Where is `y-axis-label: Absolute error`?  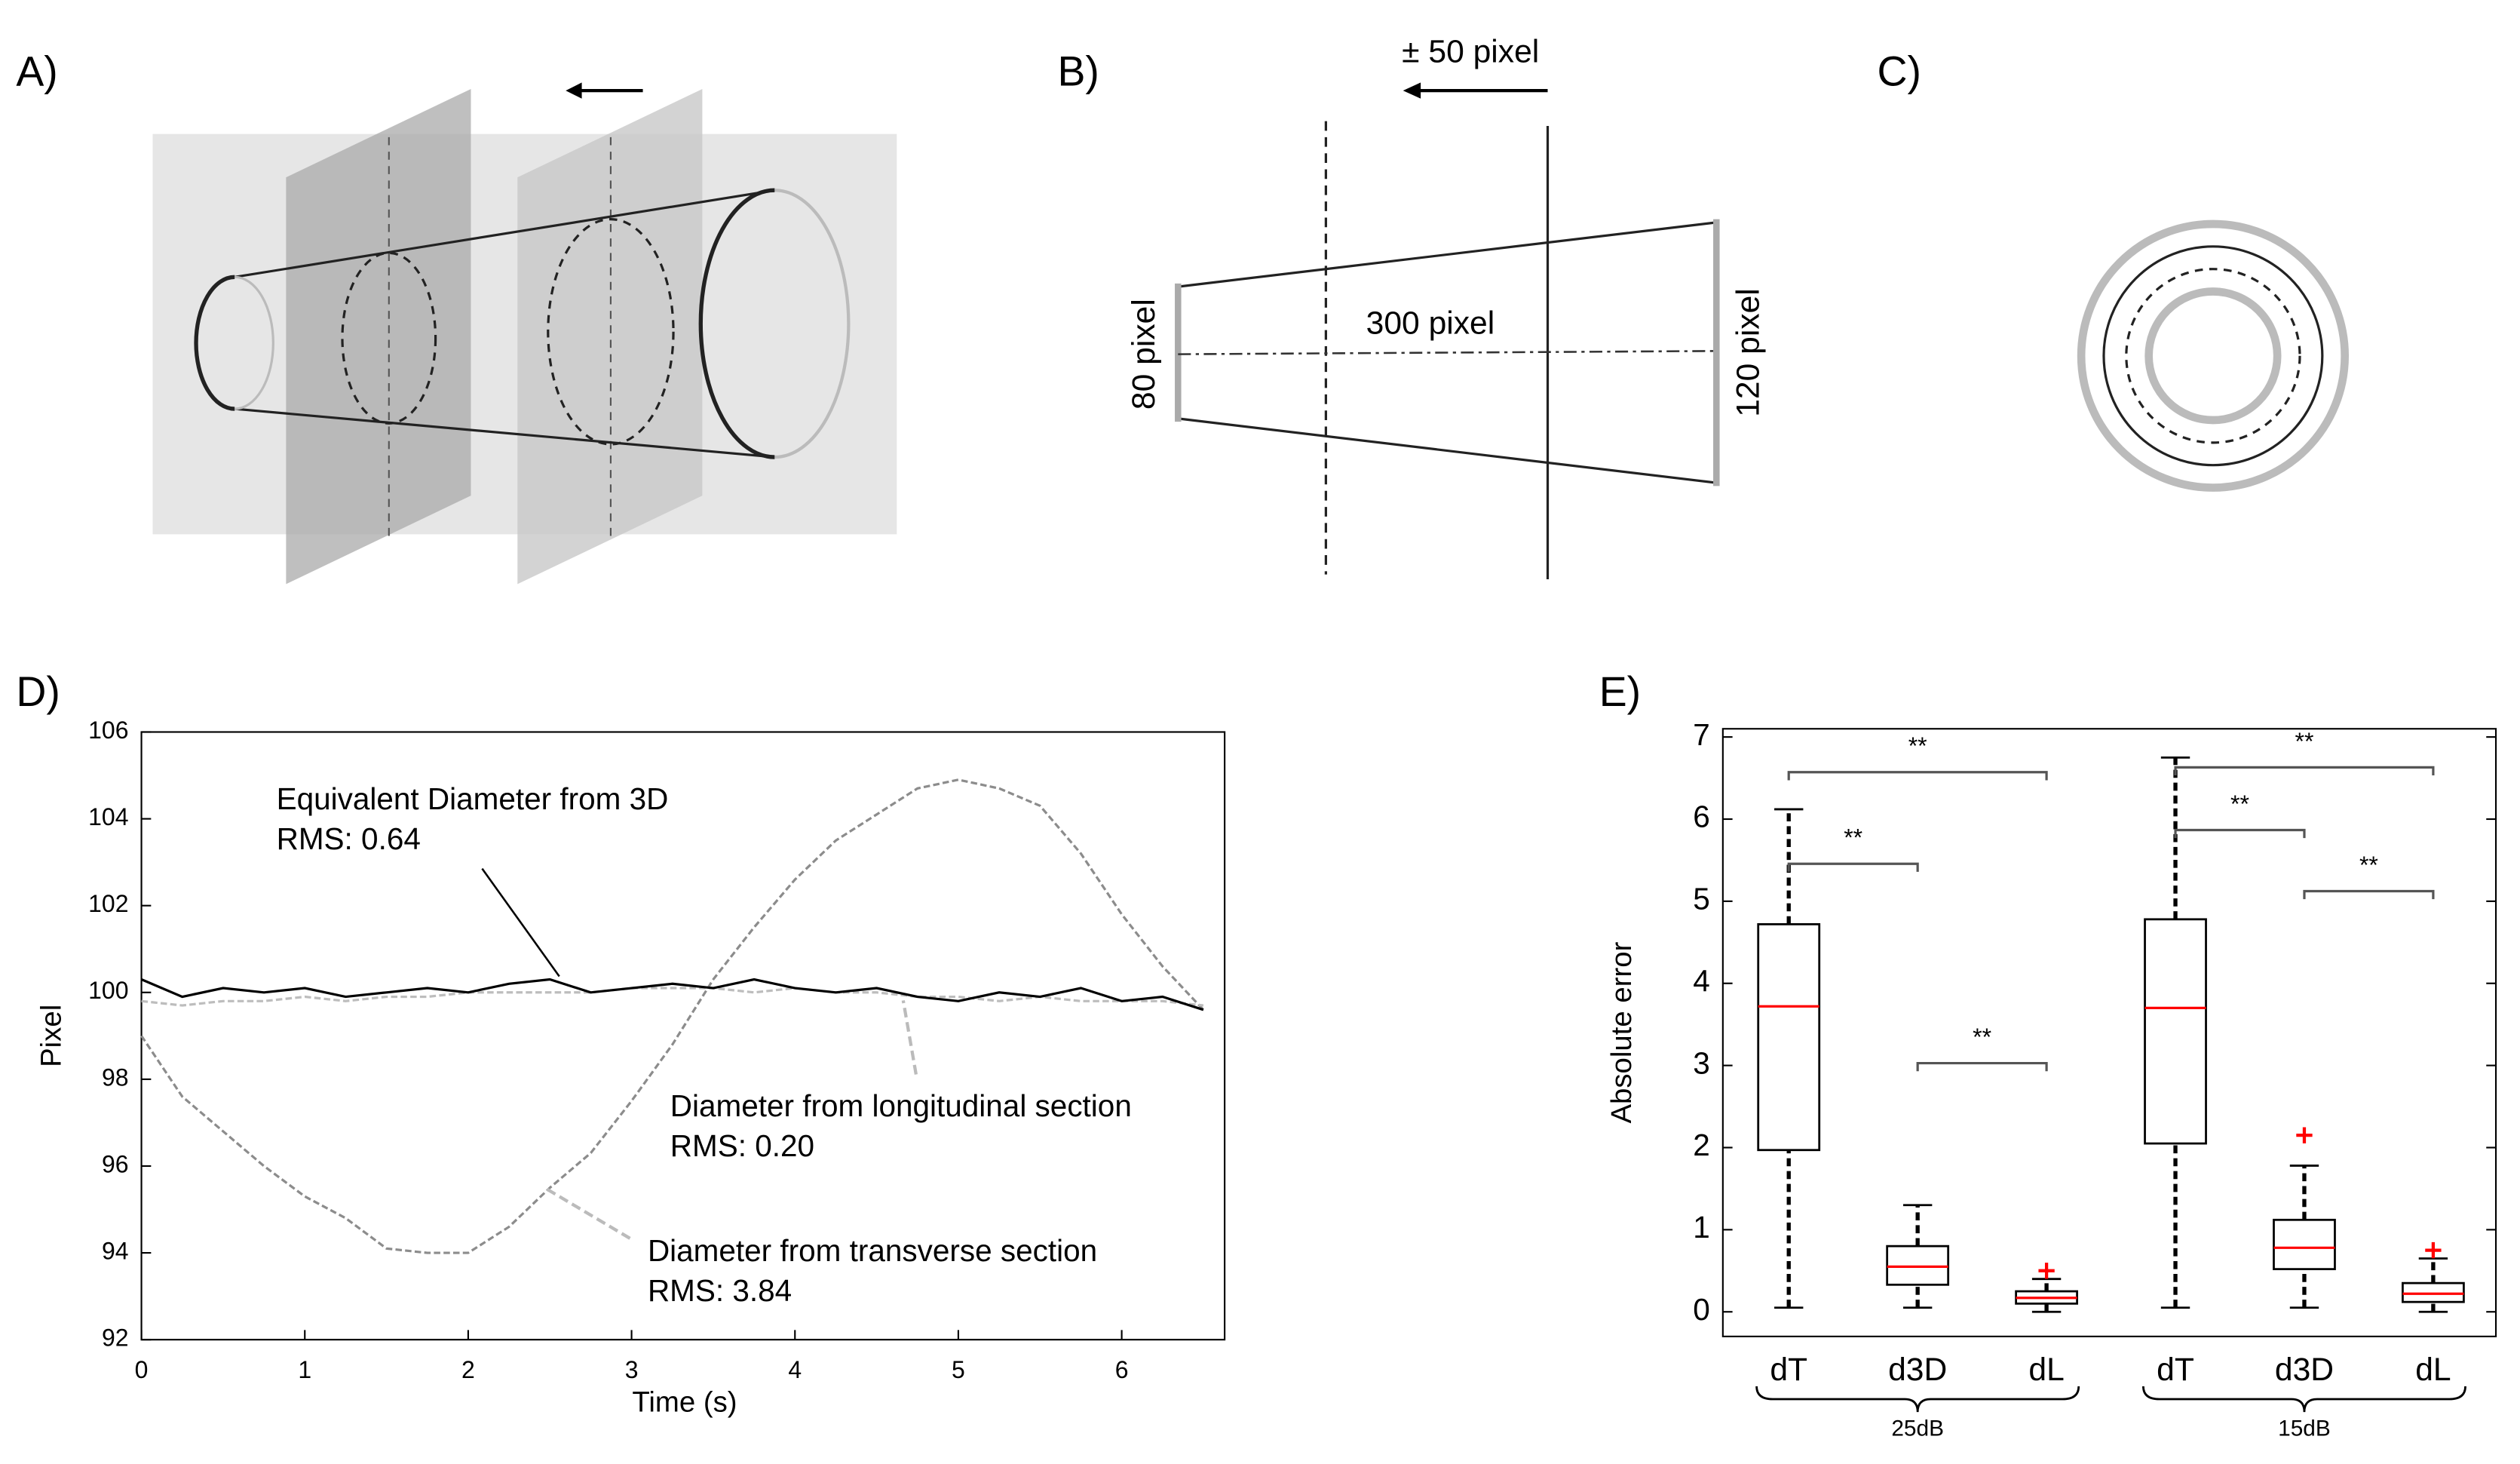
y-axis-label: Absolute error is located at coordinates (1621, 1032).